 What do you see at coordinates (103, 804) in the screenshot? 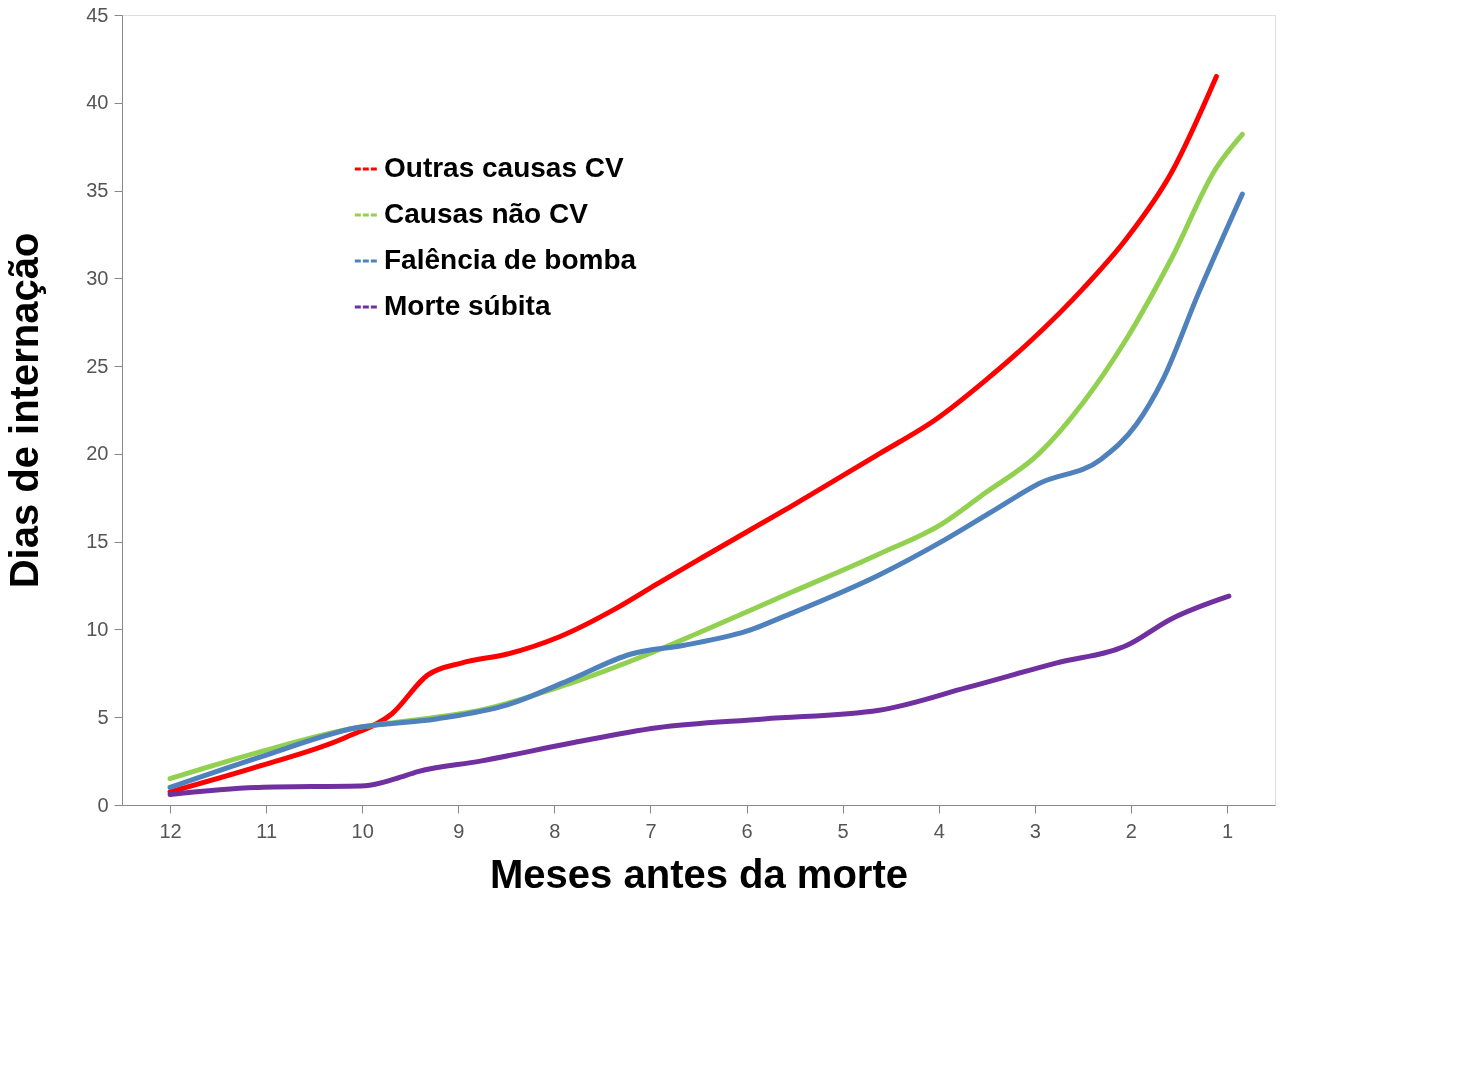
I see `y-tick-label: 0` at bounding box center [103, 804].